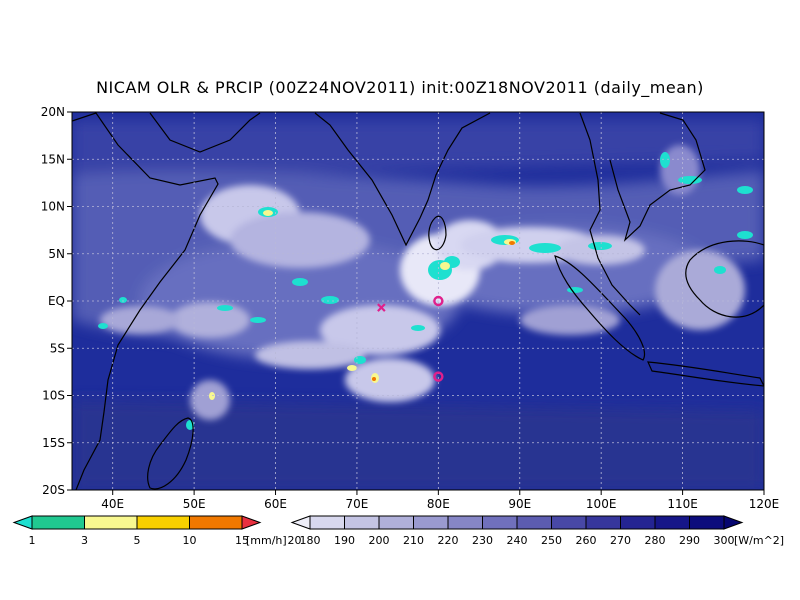 This screenshot has width=800, height=600. Describe the element at coordinates (410, 338) in the screenshot. I see `storm-markers` at that location.